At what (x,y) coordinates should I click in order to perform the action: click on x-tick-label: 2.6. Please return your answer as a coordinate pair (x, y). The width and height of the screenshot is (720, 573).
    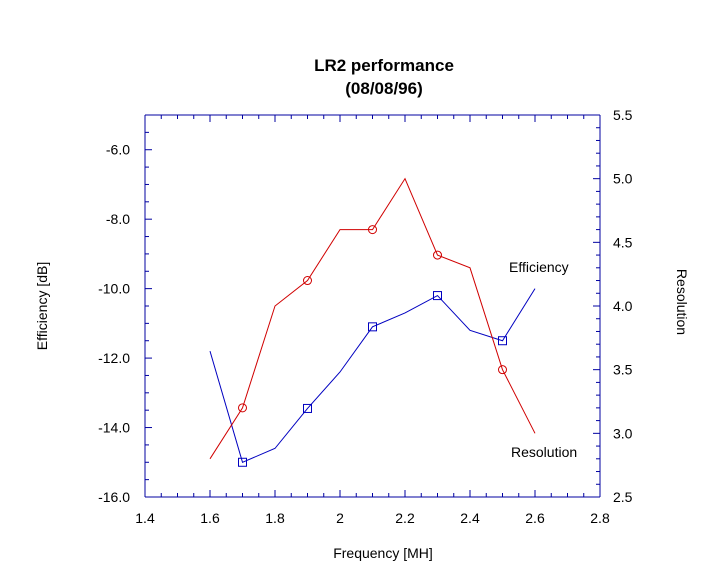
    Looking at the image, I should click on (535, 518).